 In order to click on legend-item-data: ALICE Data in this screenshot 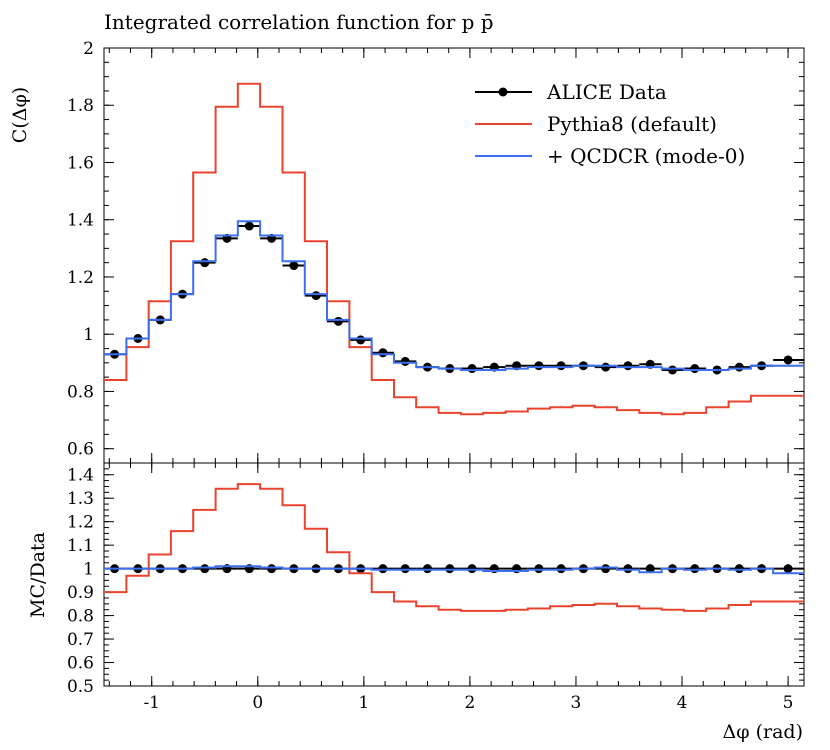, I will do `click(571, 92)`.